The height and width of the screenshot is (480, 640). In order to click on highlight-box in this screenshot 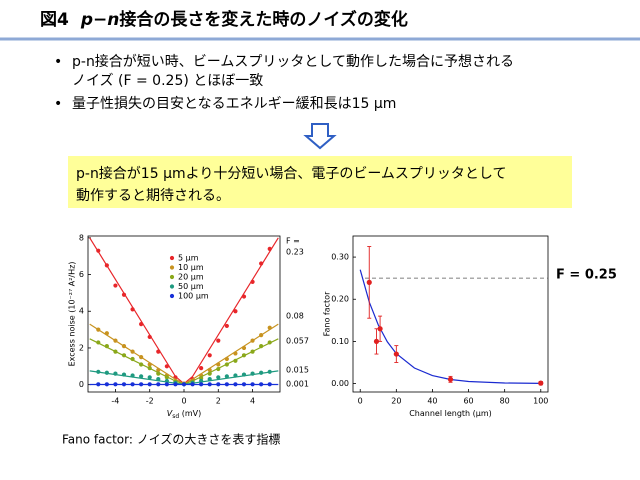, I will do `click(320, 182)`.